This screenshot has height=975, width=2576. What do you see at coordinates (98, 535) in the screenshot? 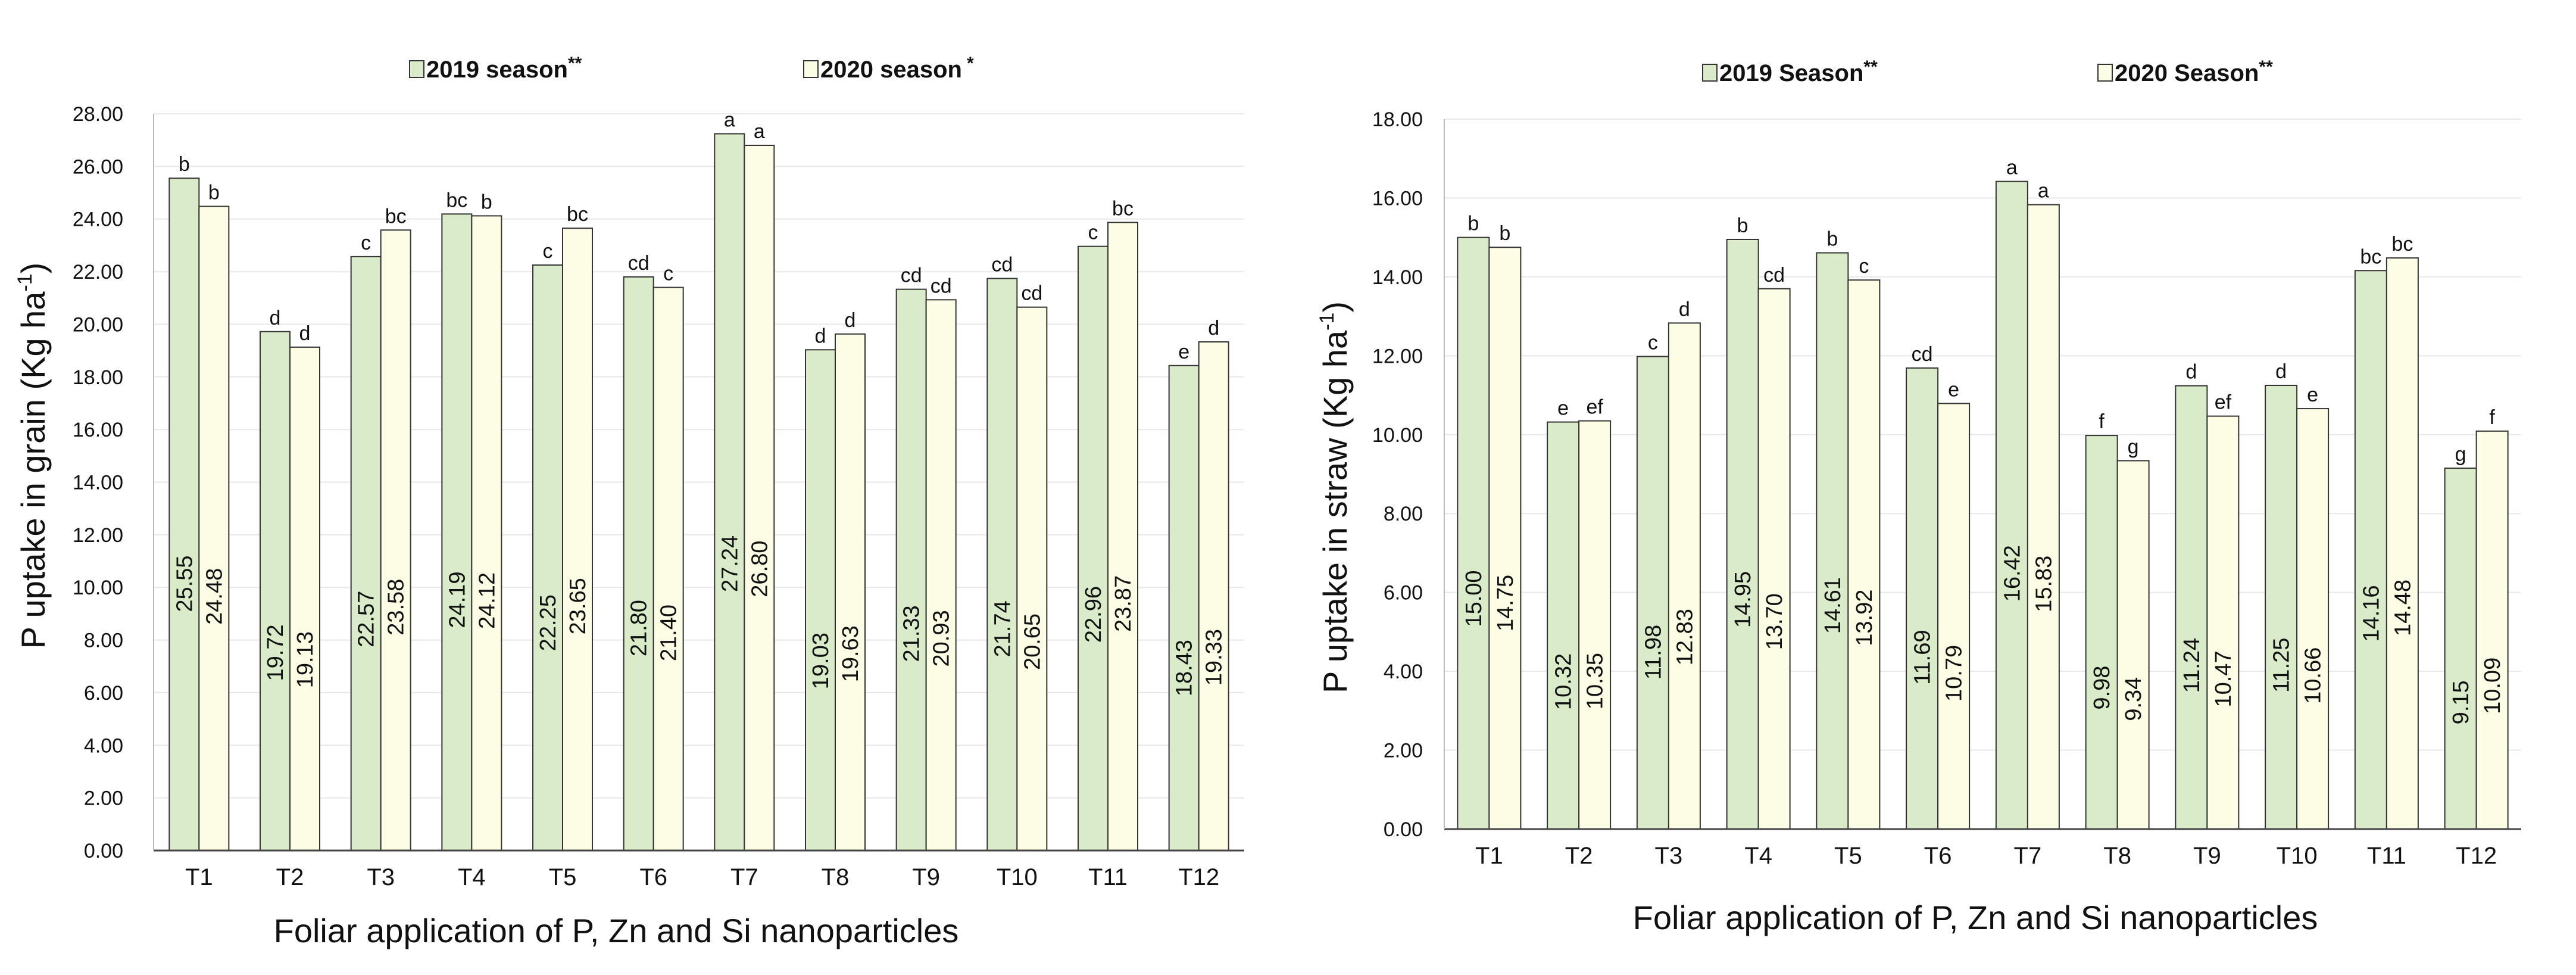
I see `grain-y-tick-label: 12.00` at bounding box center [98, 535].